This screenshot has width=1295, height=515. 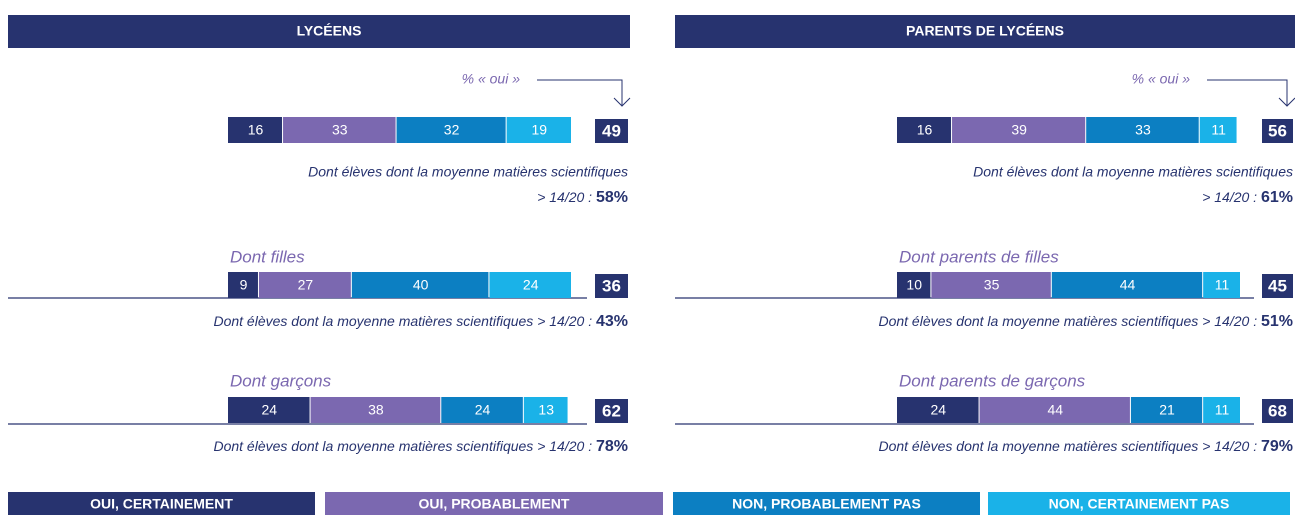 I want to click on segment-label: 38, so click(x=376, y=410).